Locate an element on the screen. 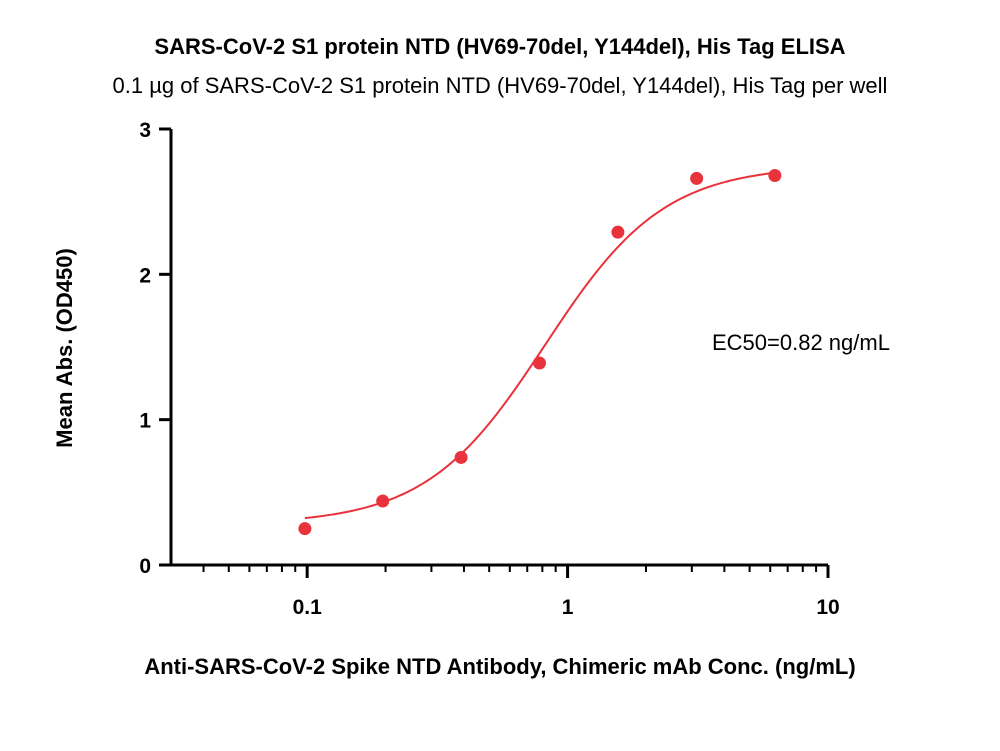 The width and height of the screenshot is (1000, 751). y-tick-label: 1 is located at coordinates (145, 421).